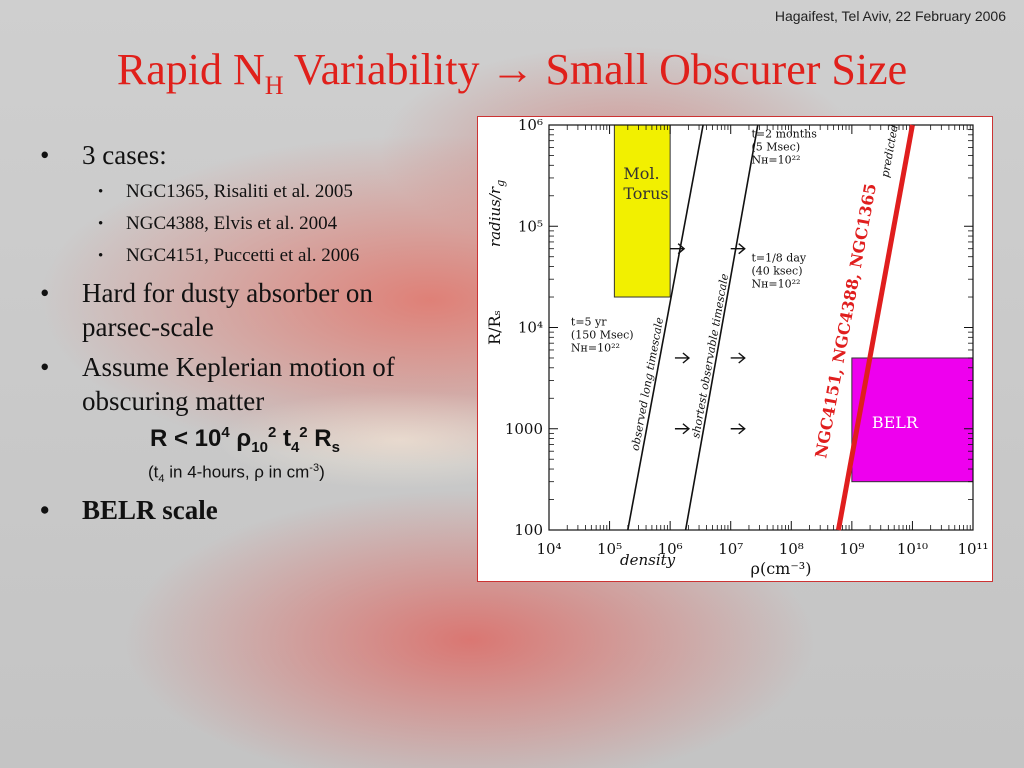 This screenshot has height=768, width=1024. Describe the element at coordinates (642, 211) in the screenshot. I see `mol-torus-region` at that location.